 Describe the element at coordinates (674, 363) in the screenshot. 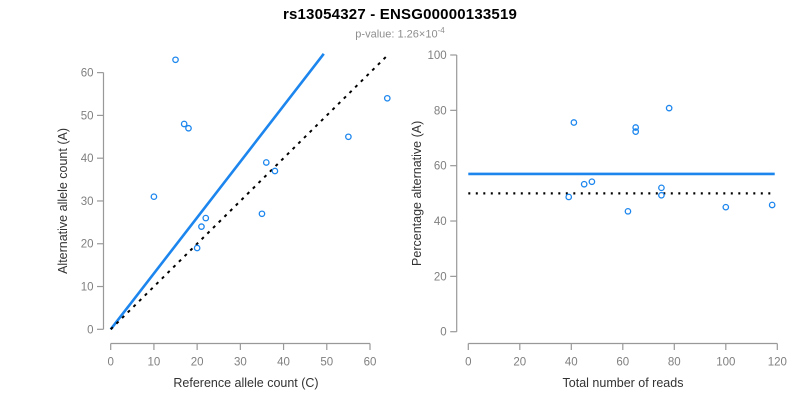

I see `x-tick-label: 80` at that location.